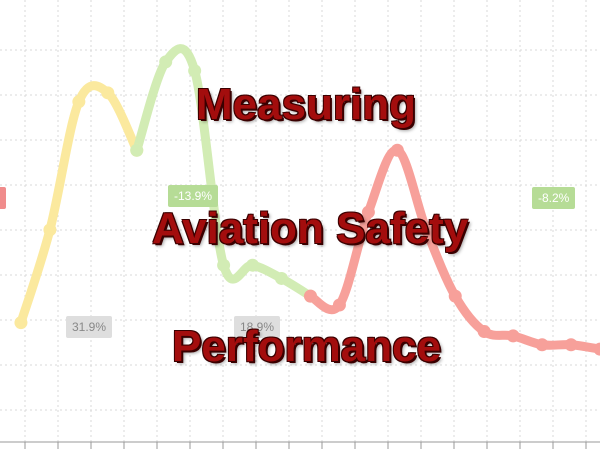 This screenshot has width=600, height=464. Describe the element at coordinates (307, 346) in the screenshot. I see `headline-line-3: Performance` at that location.